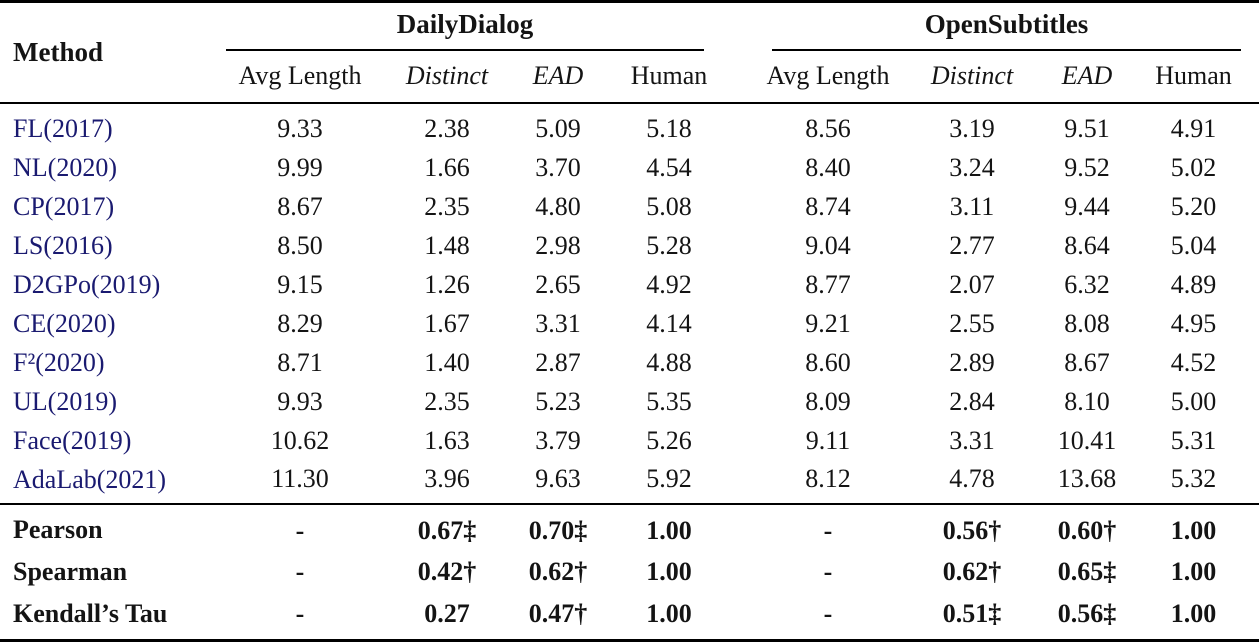  Describe the element at coordinates (90, 479) in the screenshot. I see `method-link: AdaLab(2021)` at that location.